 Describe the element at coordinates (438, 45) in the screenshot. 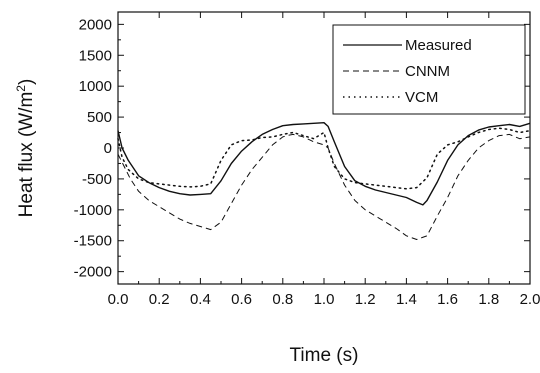

I see `legend-label-measured: Measured` at that location.